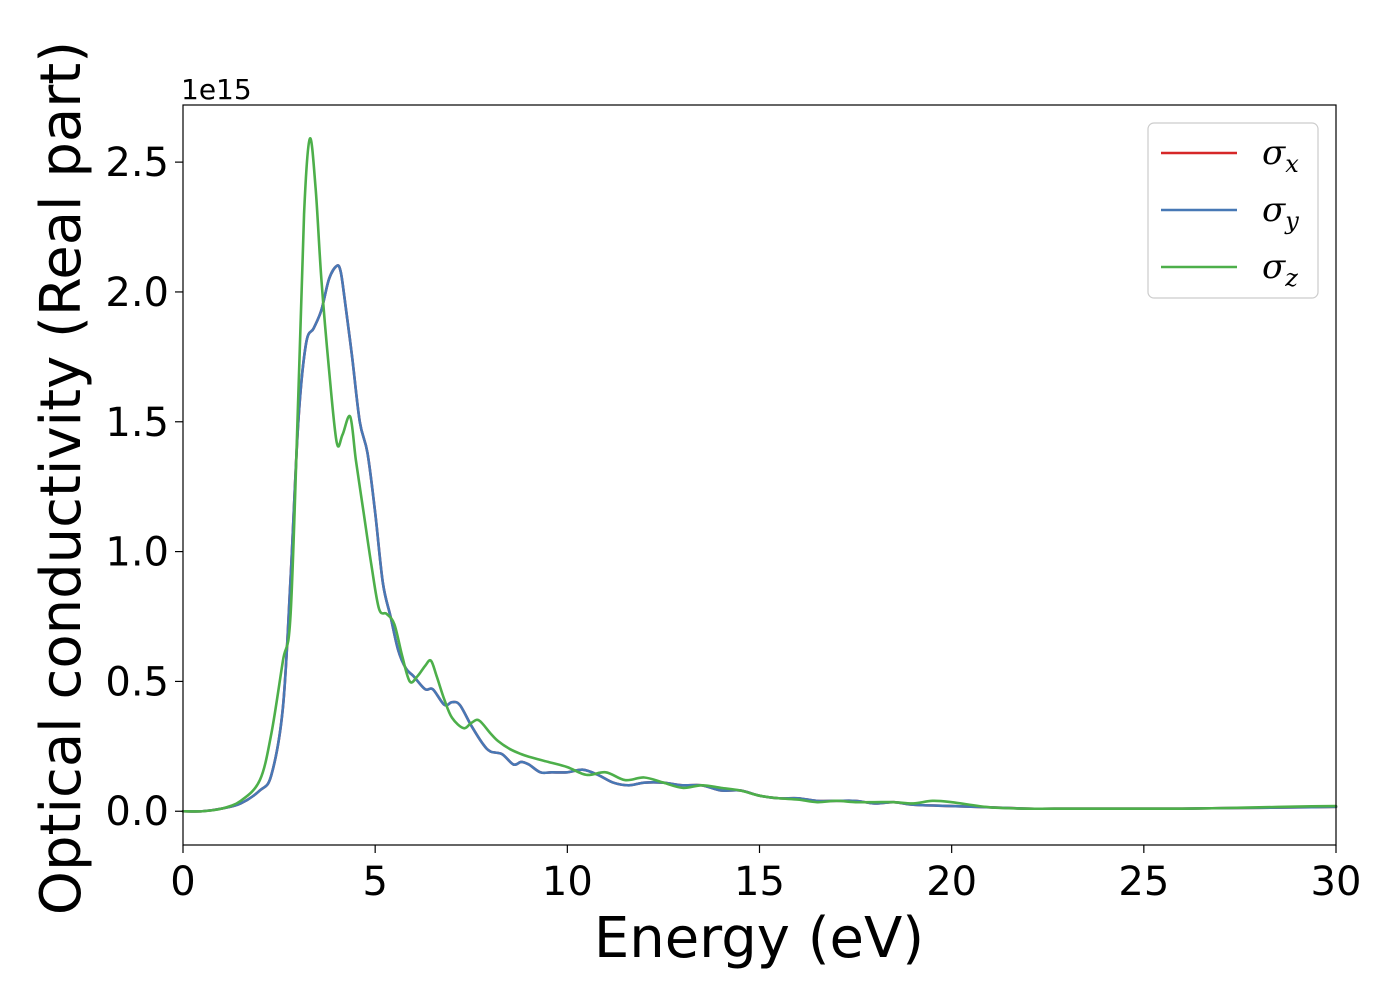 This screenshot has height=1000, width=1400. Describe the element at coordinates (216, 89) in the screenshot. I see `y-offset-label: 1e15` at that location.